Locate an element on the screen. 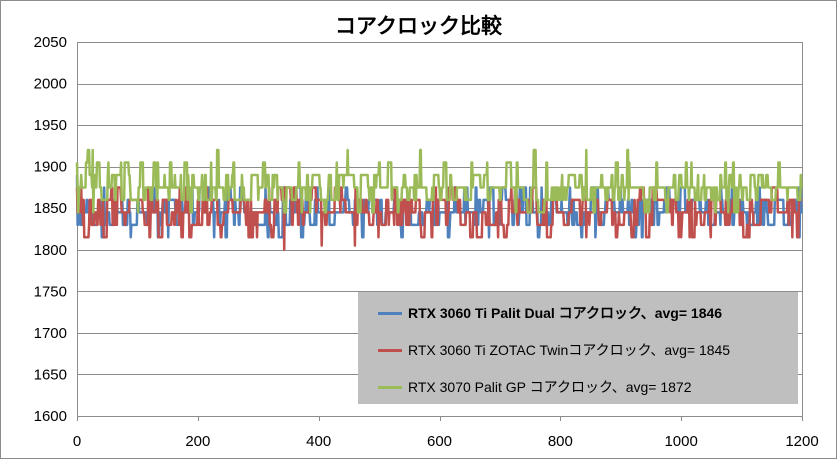 This screenshot has height=459, width=837. y-tick-label-1650: 1650 is located at coordinates (50, 374).